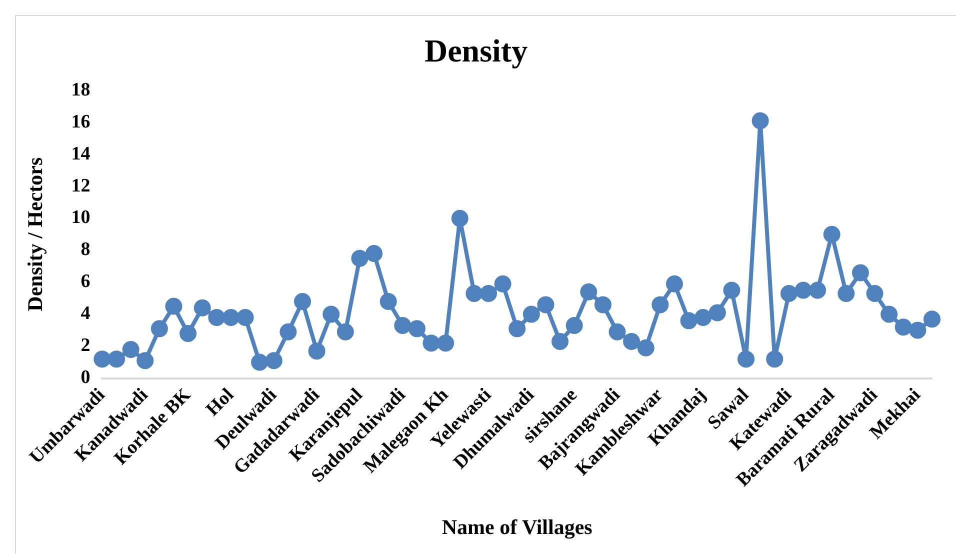  I want to click on y-tick-label: 10, so click(80, 217).